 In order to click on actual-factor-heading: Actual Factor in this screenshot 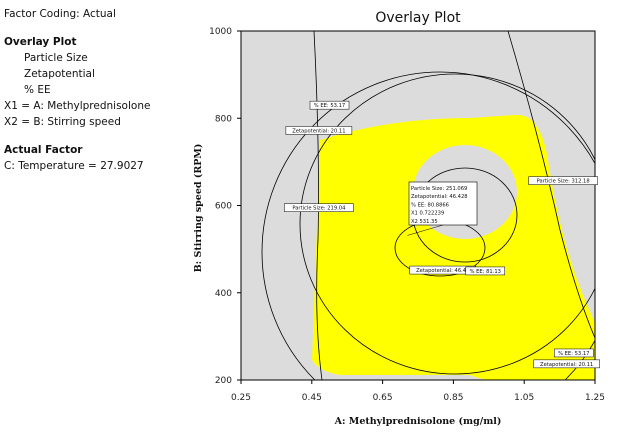, I will do `click(43, 150)`.